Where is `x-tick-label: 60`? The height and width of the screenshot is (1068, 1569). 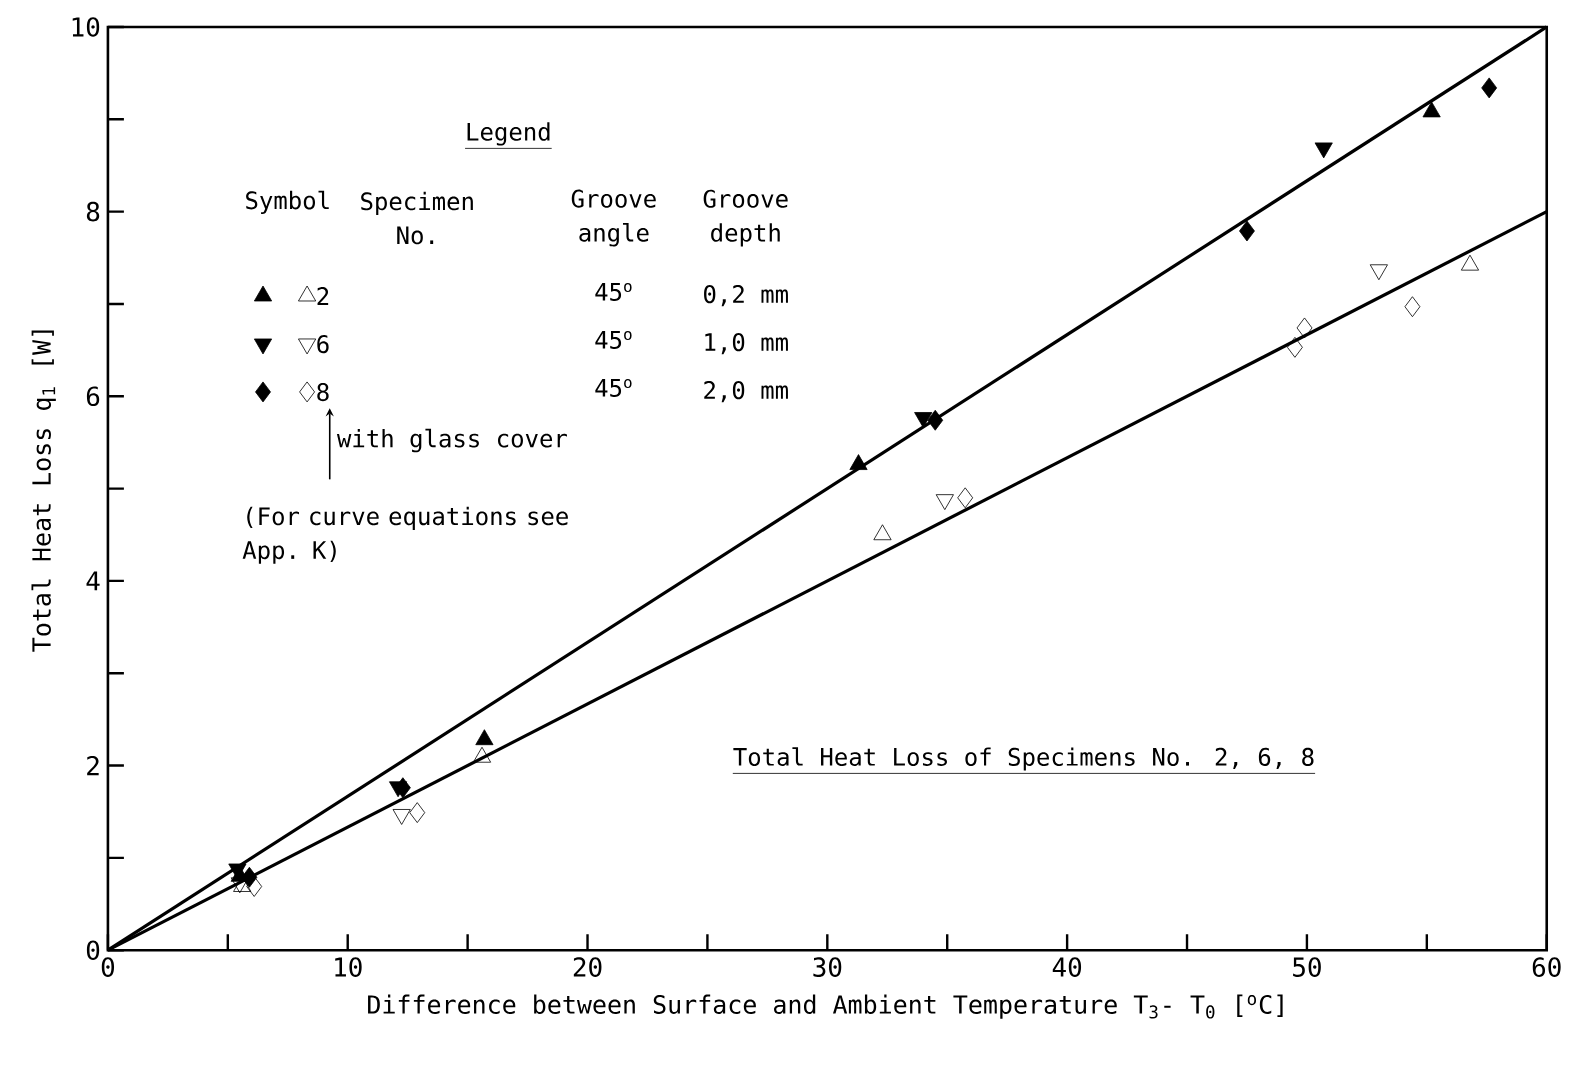
x-tick-label: 60 is located at coordinates (1546, 967).